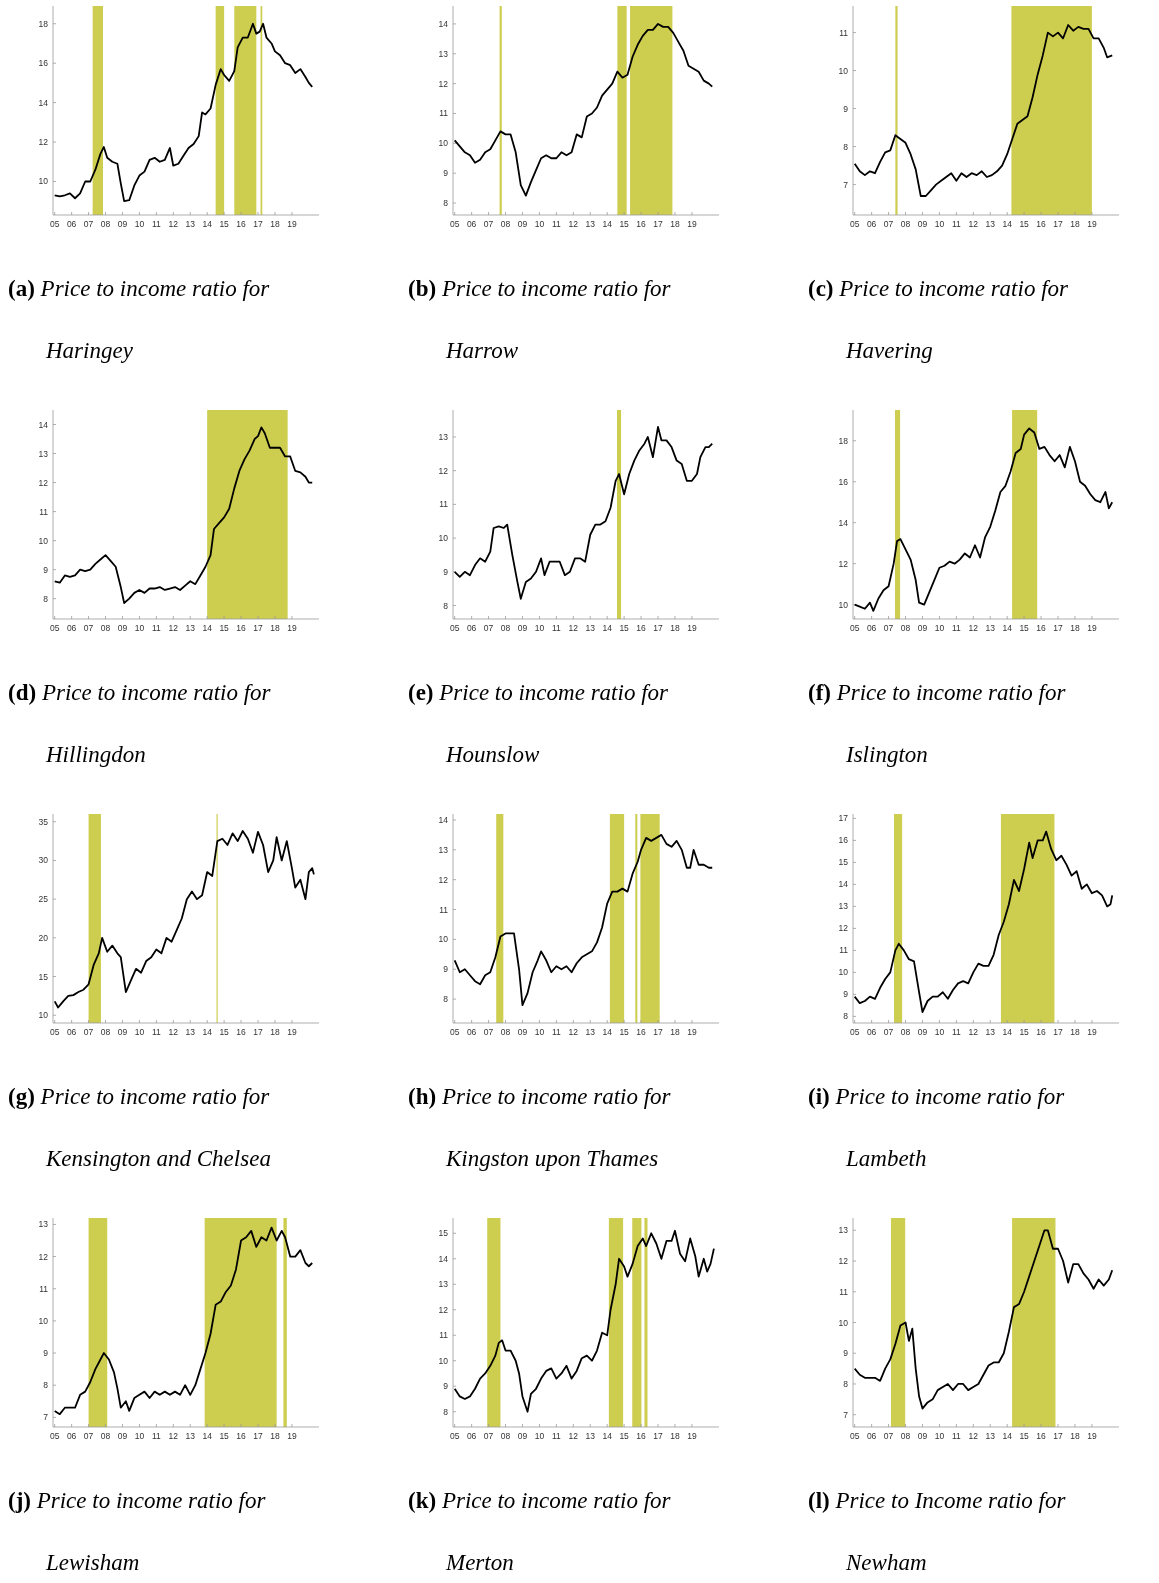 The image size is (1159, 1583). What do you see at coordinates (538, 723) in the screenshot?
I see `chart-title: (e) Price to income ratio for Hounslow` at bounding box center [538, 723].